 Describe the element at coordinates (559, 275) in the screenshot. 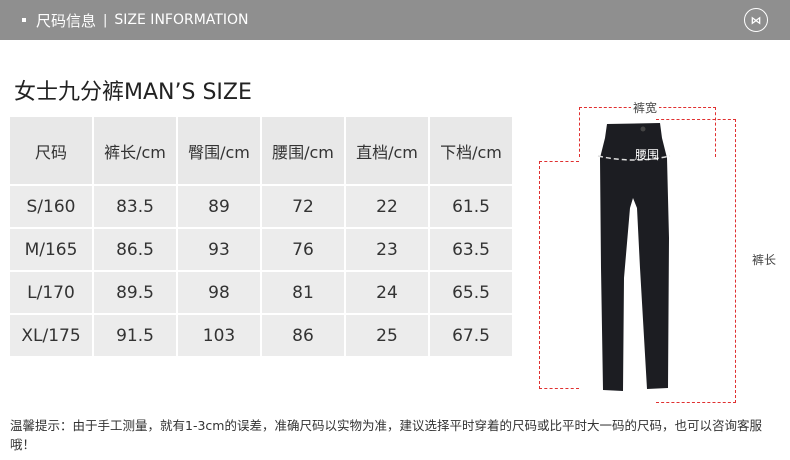

I see `left-guide` at that location.